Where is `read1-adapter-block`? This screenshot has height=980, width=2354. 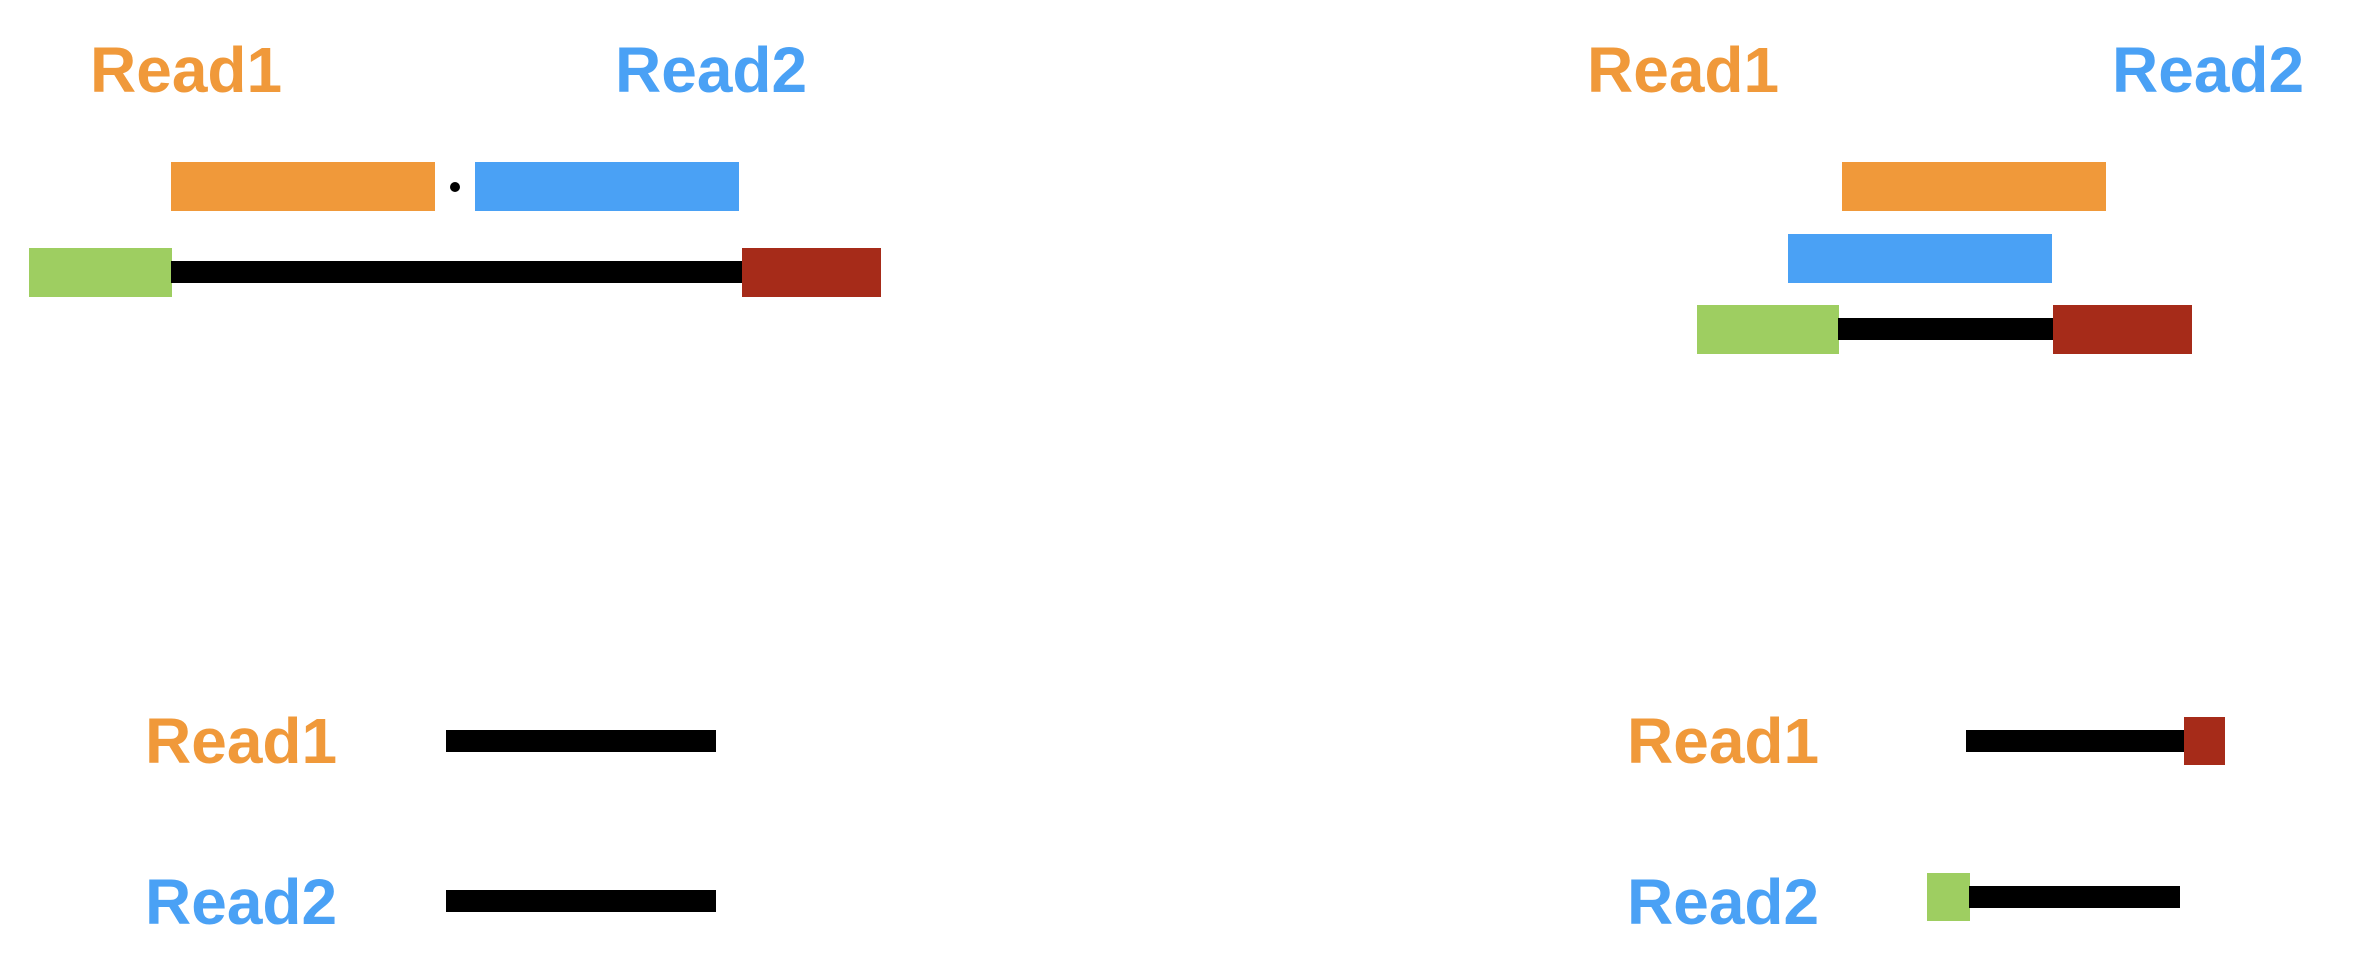
read1-adapter-block is located at coordinates (2204, 741).